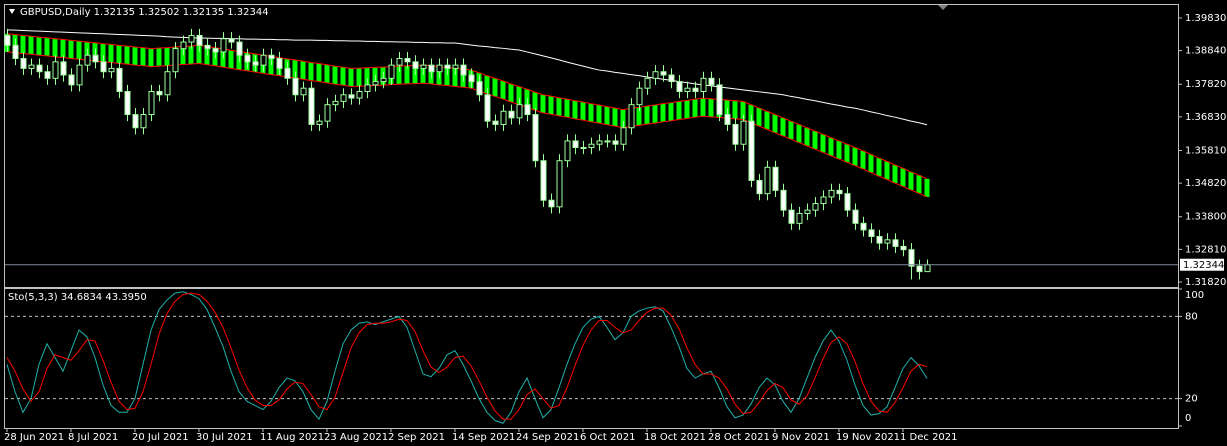  What do you see at coordinates (1205, 18) in the screenshot?
I see `y-tick-label: 1.39830` at bounding box center [1205, 18].